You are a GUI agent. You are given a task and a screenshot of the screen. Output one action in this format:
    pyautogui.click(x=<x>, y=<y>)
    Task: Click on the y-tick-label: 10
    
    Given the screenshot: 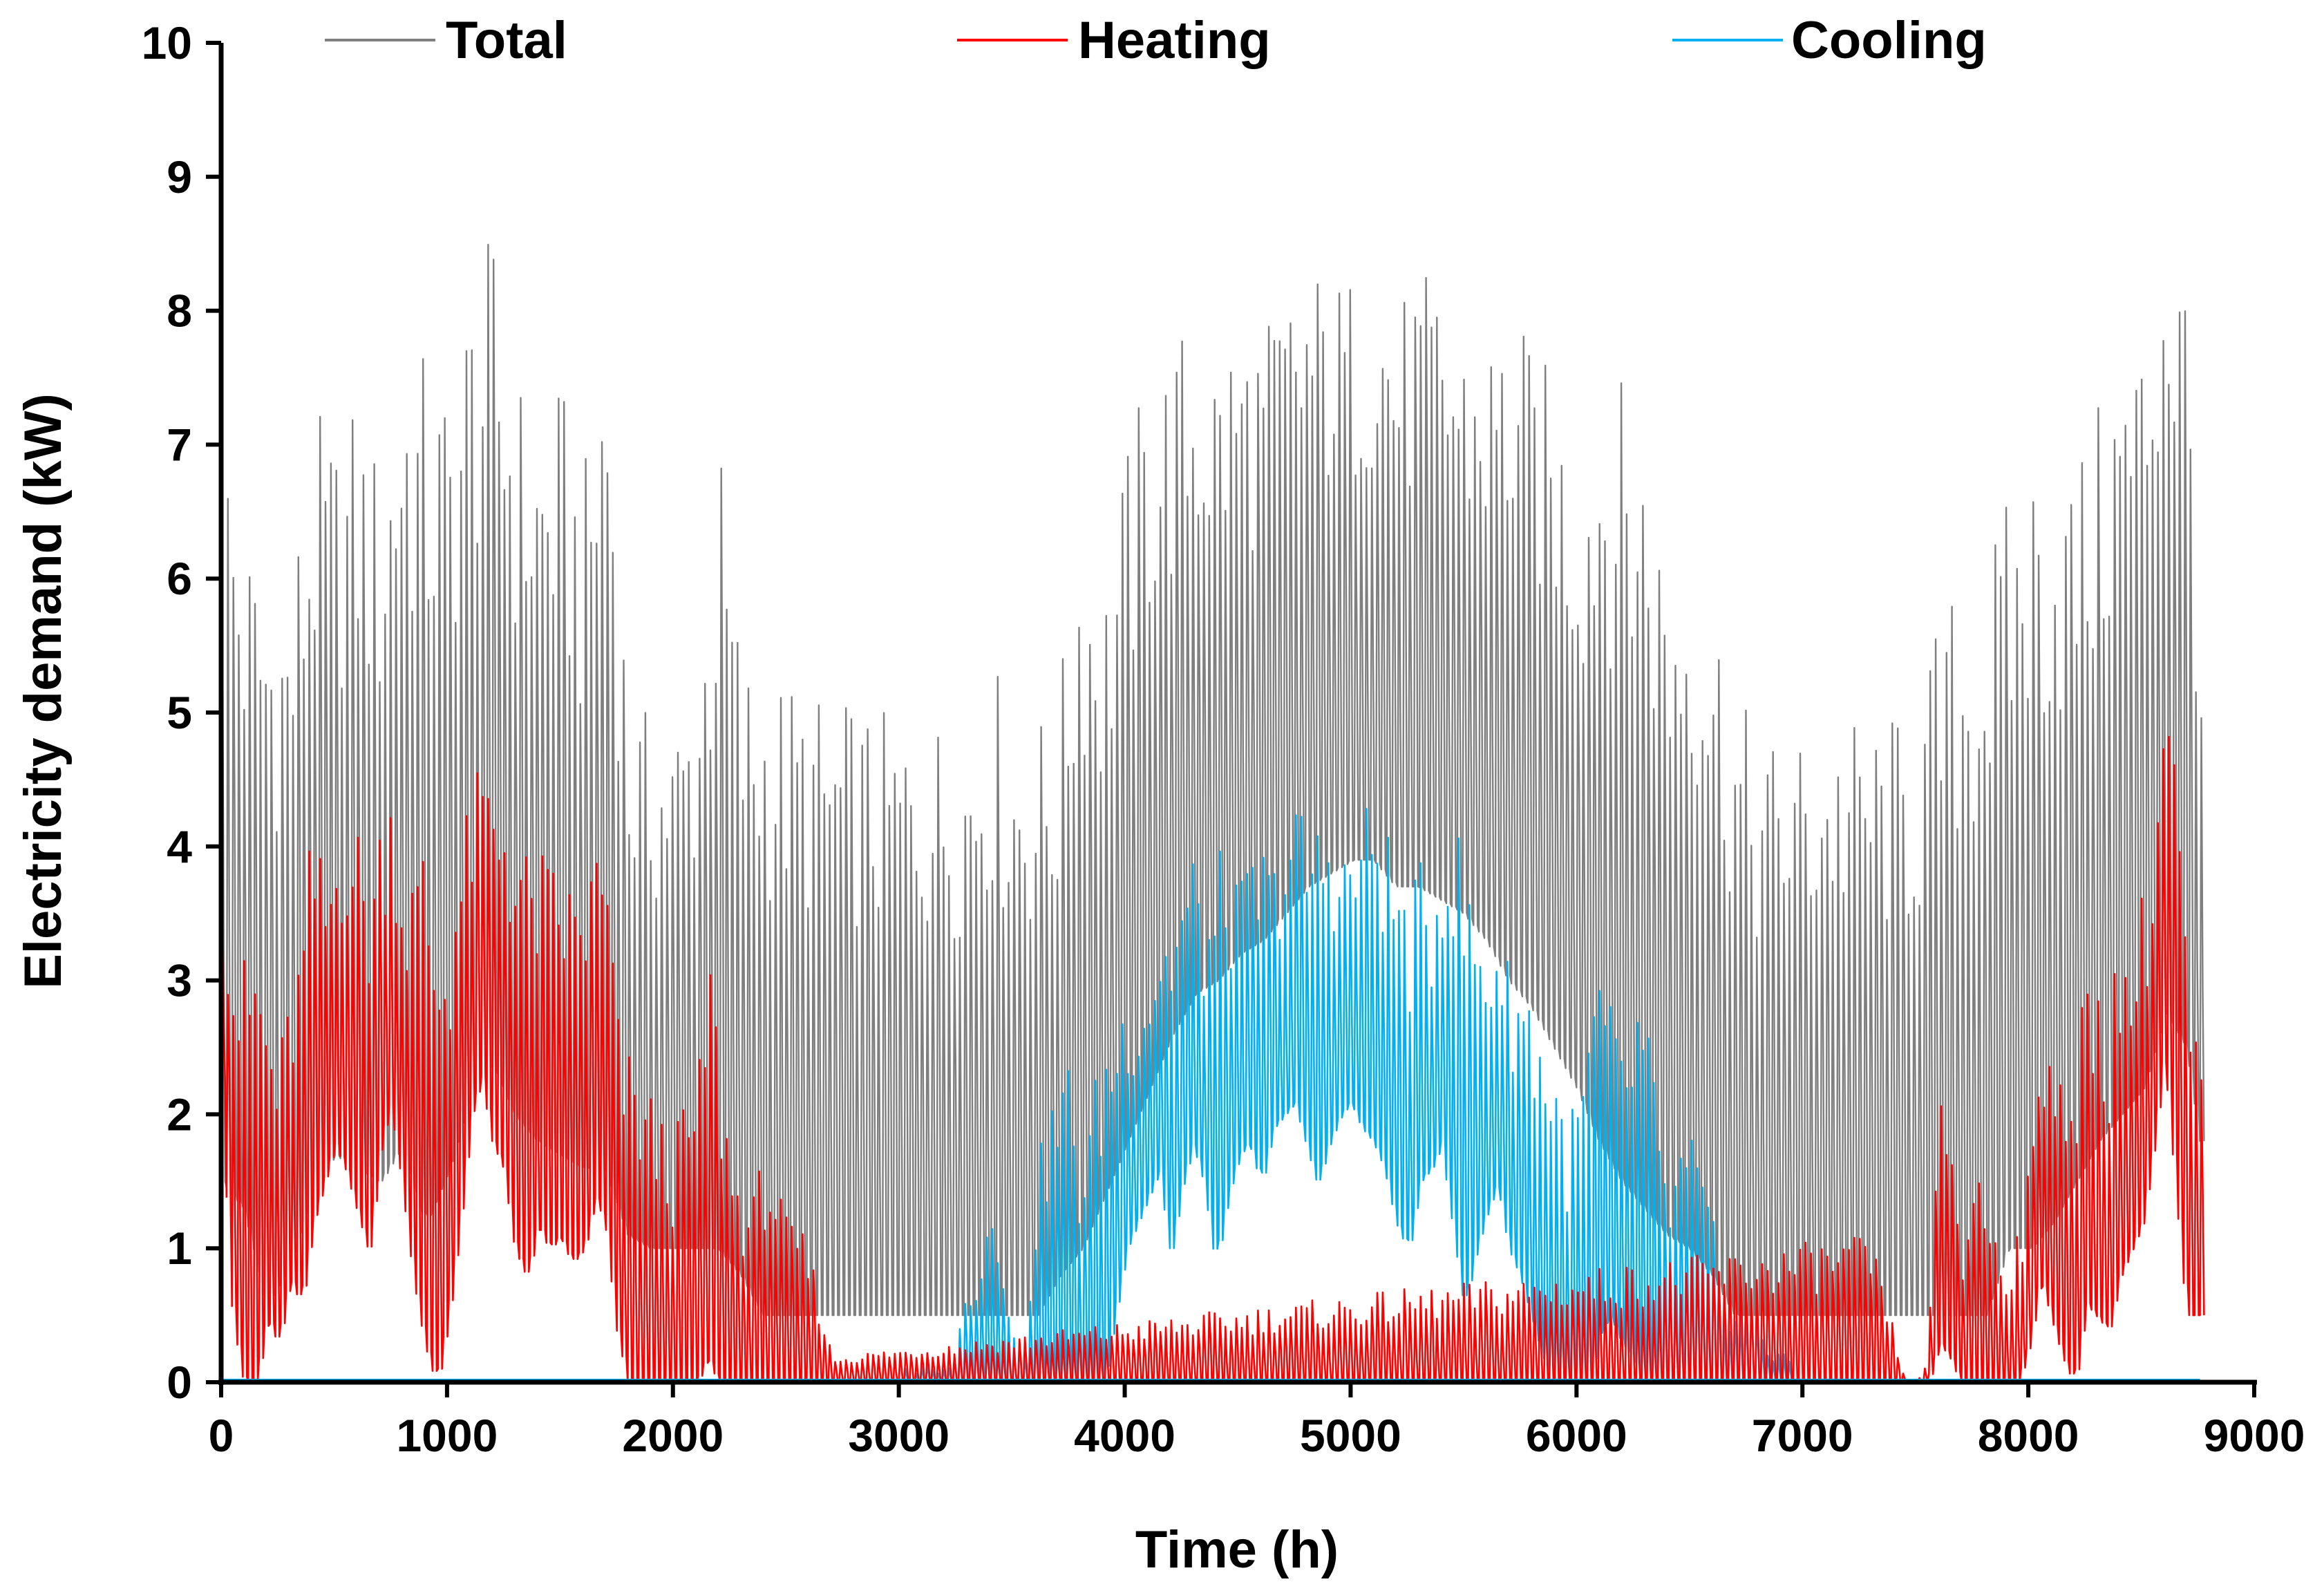 What is the action you would take?
    pyautogui.click(x=167, y=42)
    